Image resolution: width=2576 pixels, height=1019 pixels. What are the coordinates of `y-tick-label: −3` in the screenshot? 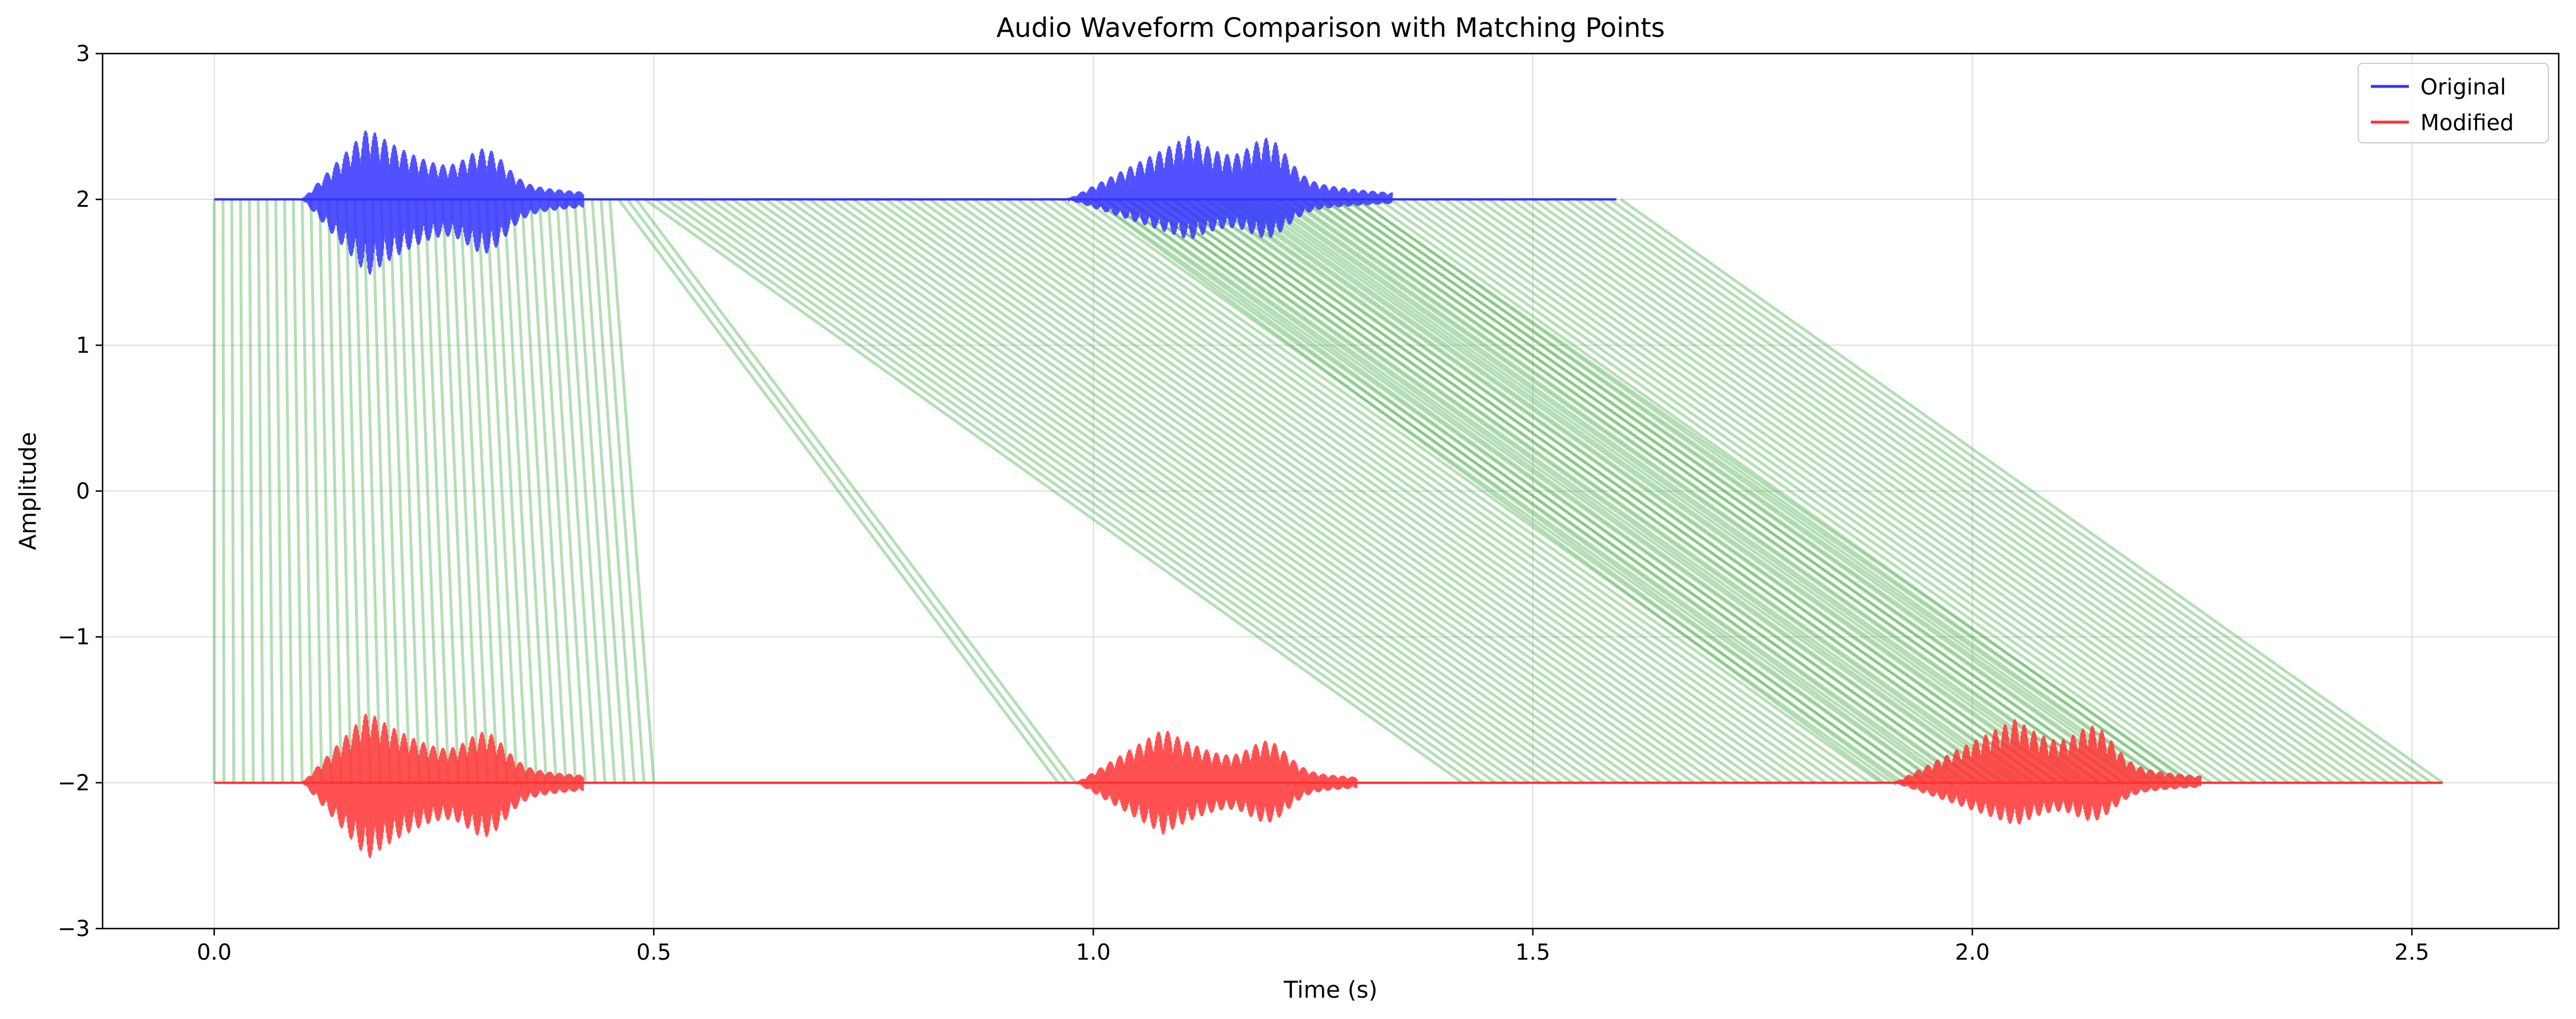 It's located at (74, 928).